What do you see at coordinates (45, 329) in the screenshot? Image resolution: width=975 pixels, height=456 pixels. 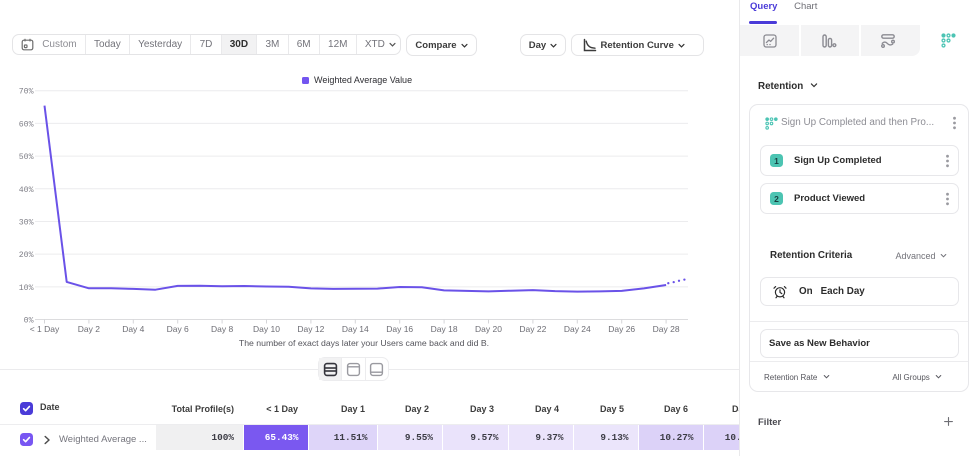 I see `svg-text: < 1 Day` at bounding box center [45, 329].